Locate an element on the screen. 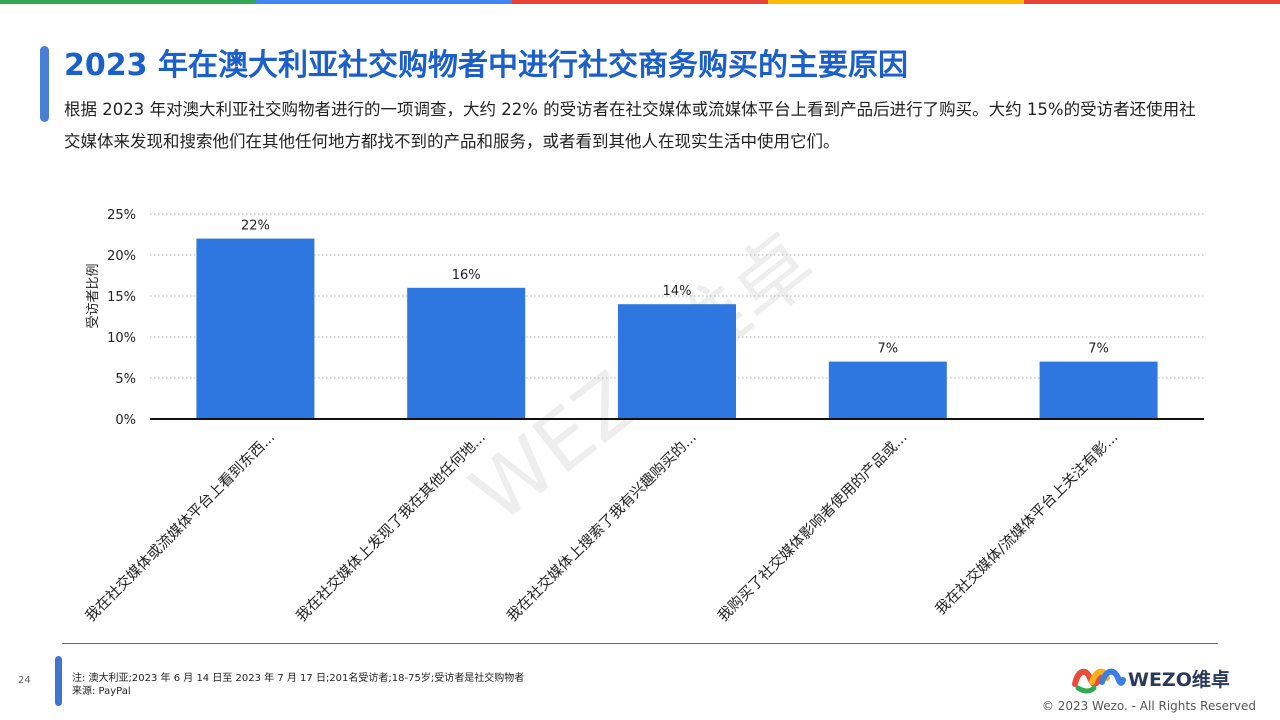 The width and height of the screenshot is (1280, 720). y-tick-label: 10% is located at coordinates (121, 338).